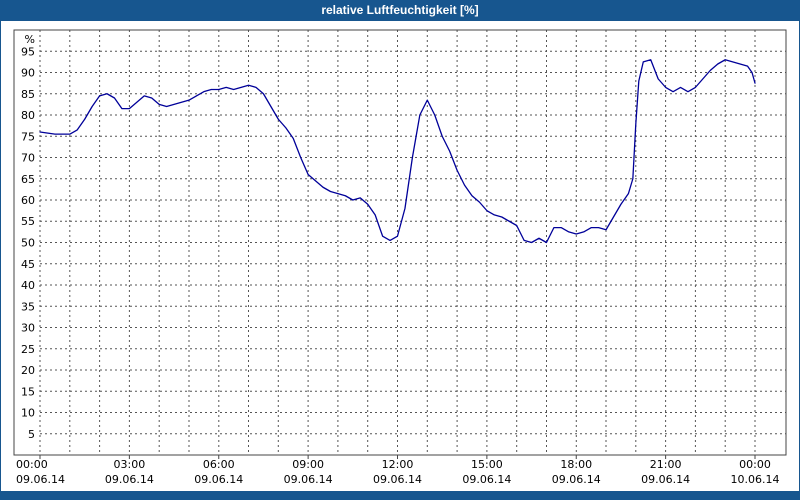 This screenshot has width=800, height=500. I want to click on x-tick-time-label: 12:00, so click(398, 464).